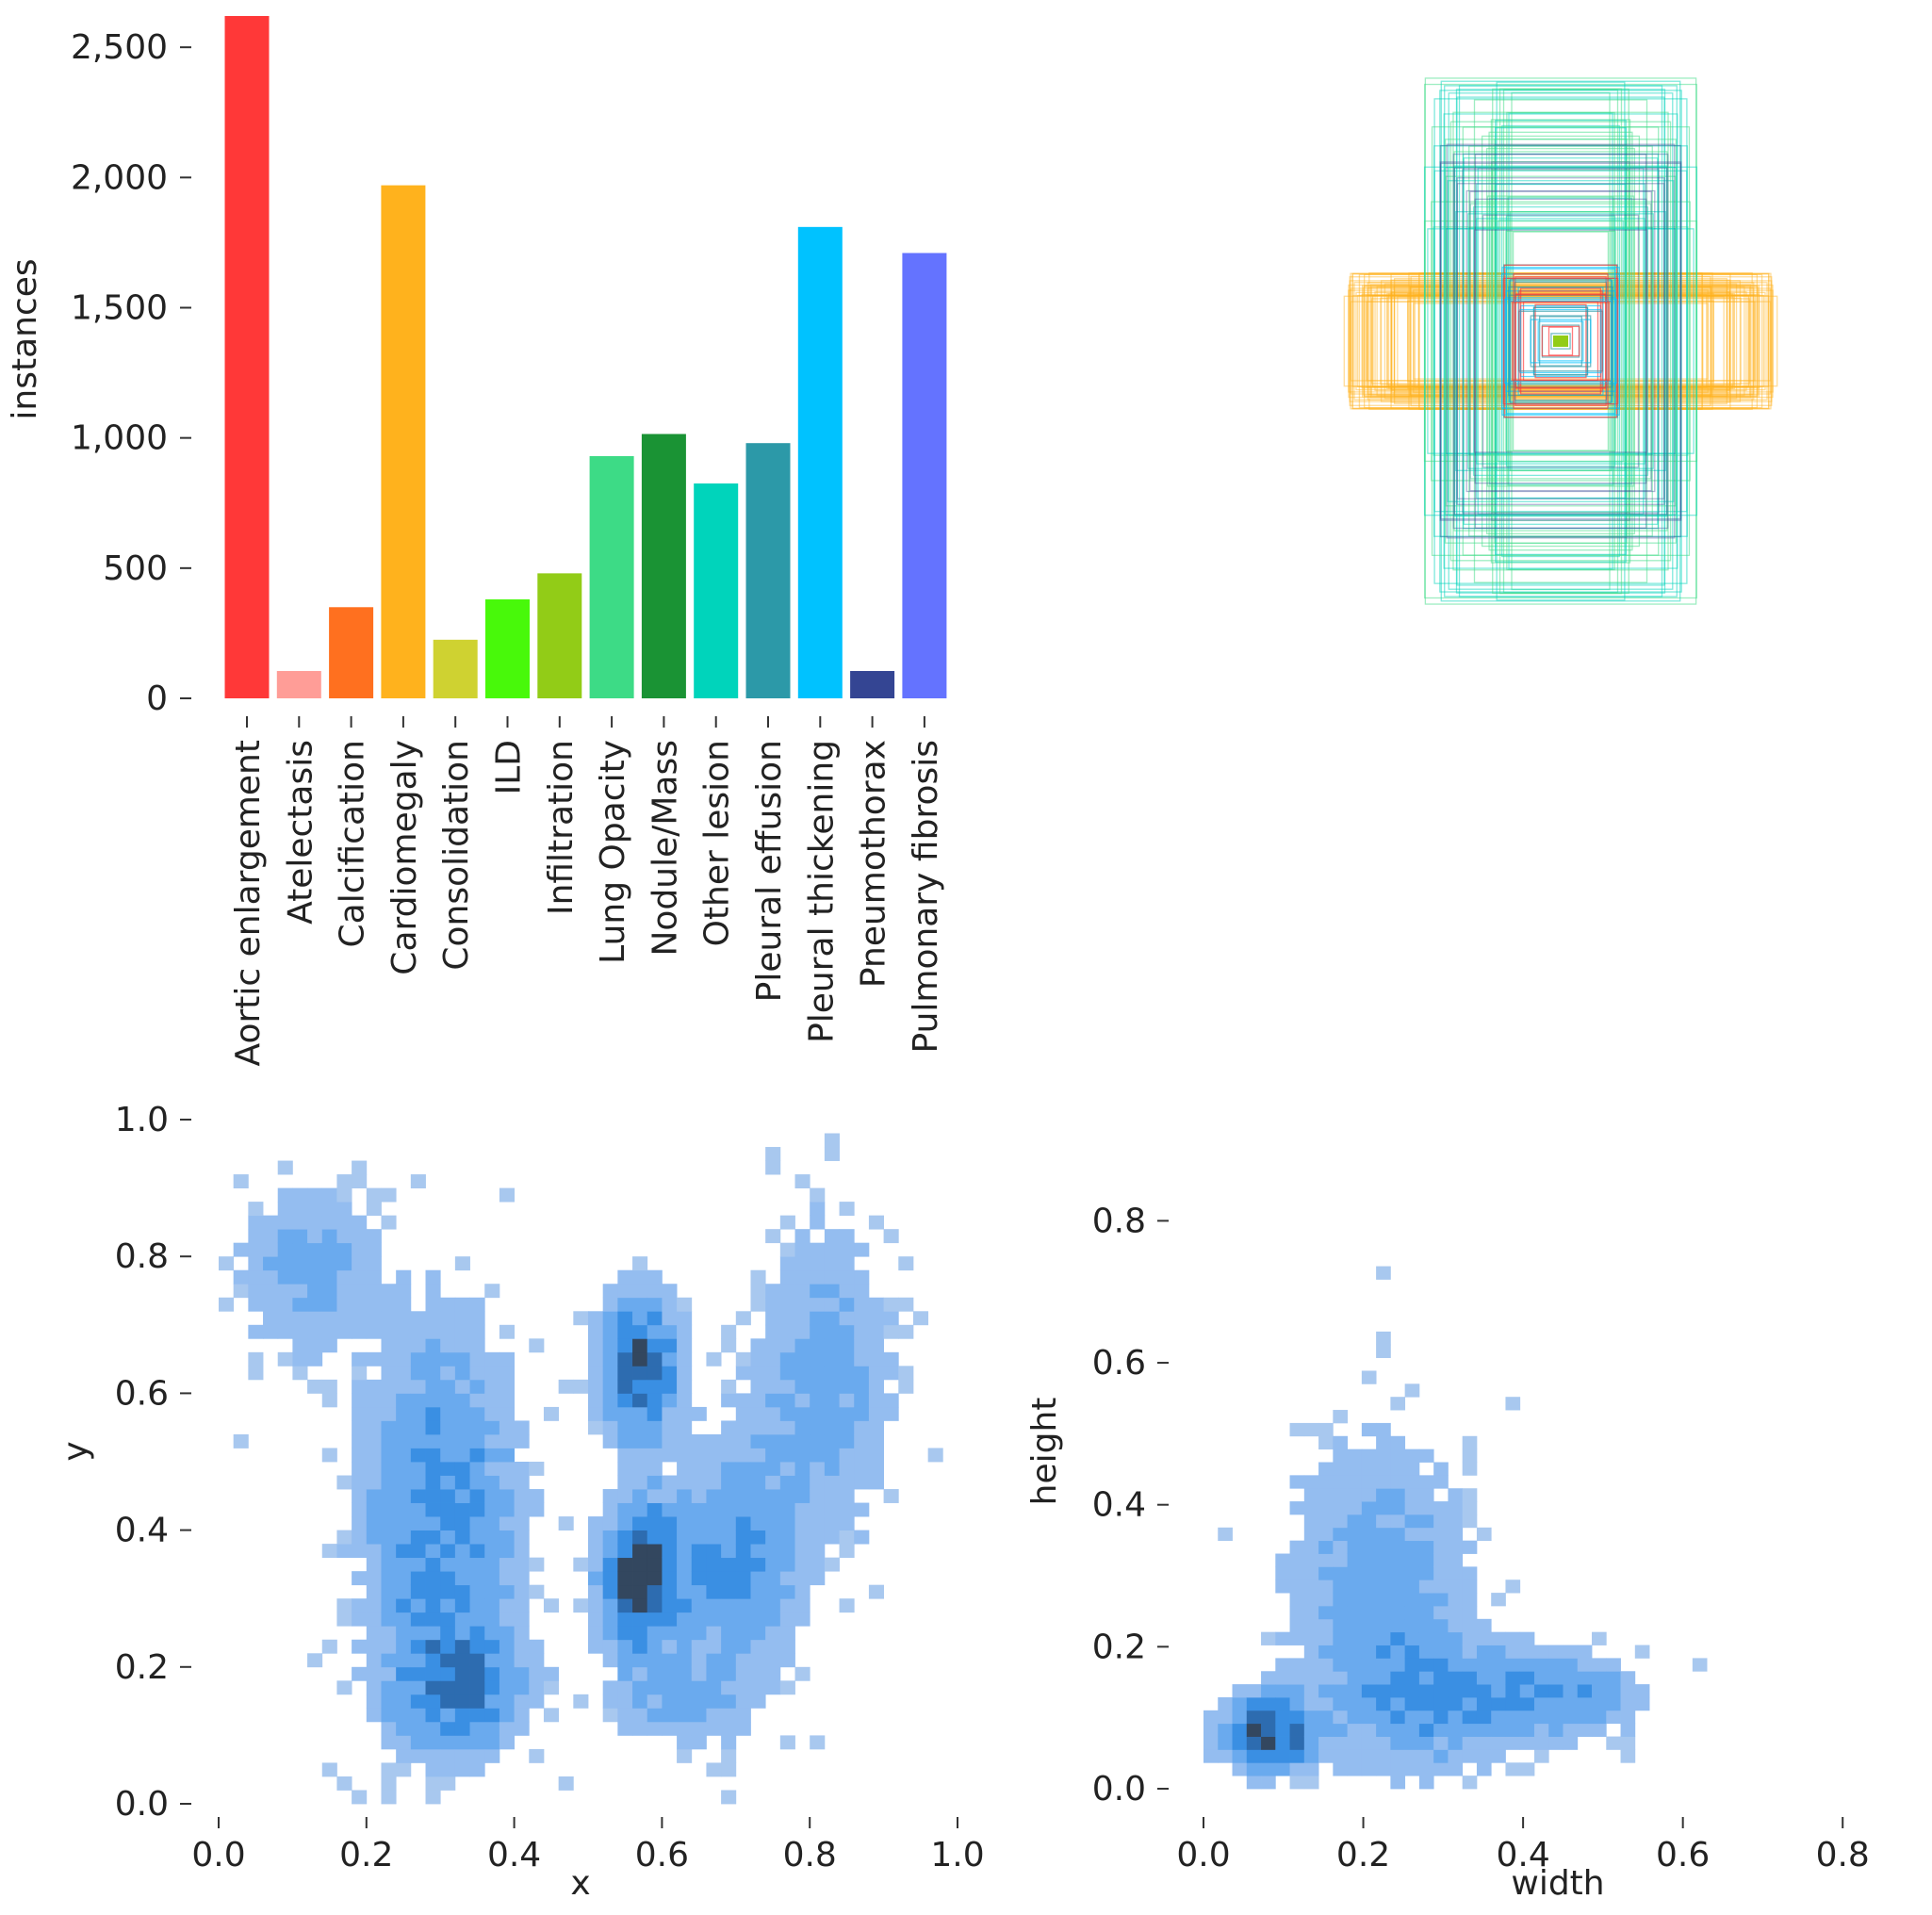 The width and height of the screenshot is (1932, 1915). Describe the element at coordinates (135, 568) in the screenshot. I see `bar-y-tick-label: 500` at that location.